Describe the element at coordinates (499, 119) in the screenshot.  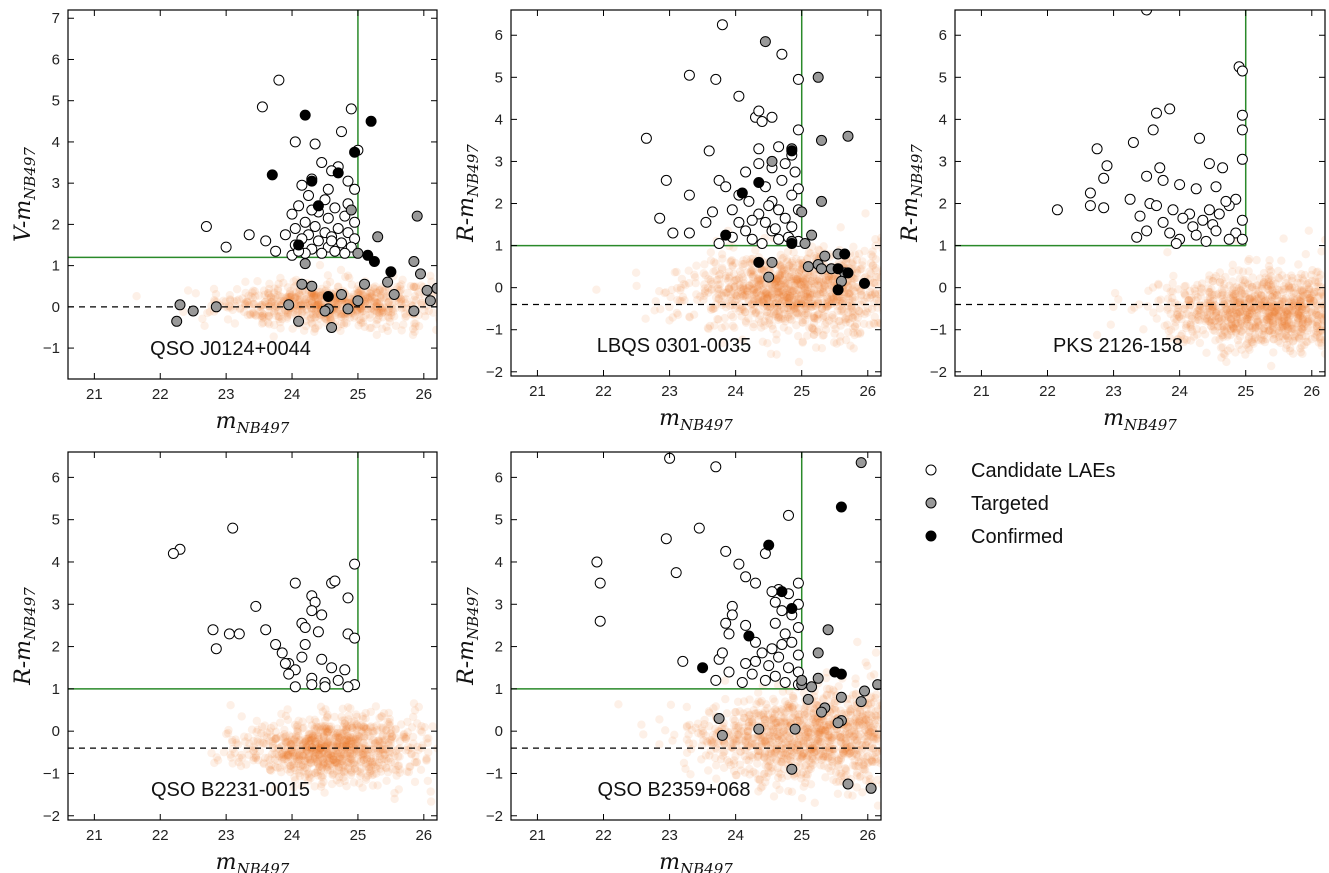
I see `y-tick-label: 4` at that location.